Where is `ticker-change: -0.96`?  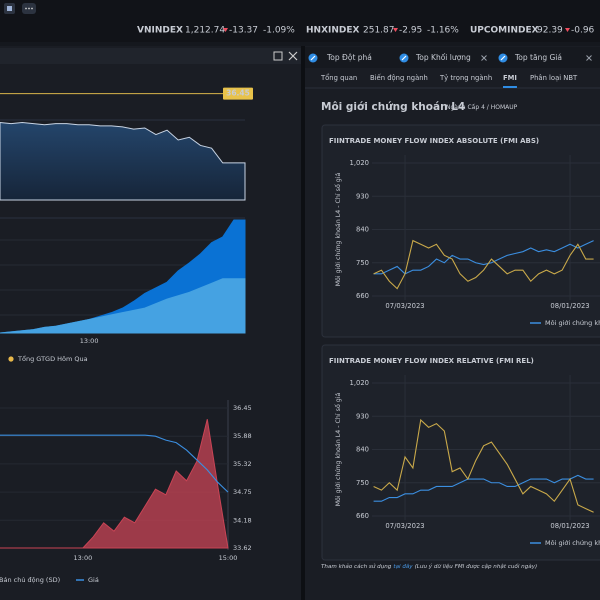 ticker-change: -0.96 is located at coordinates (583, 31).